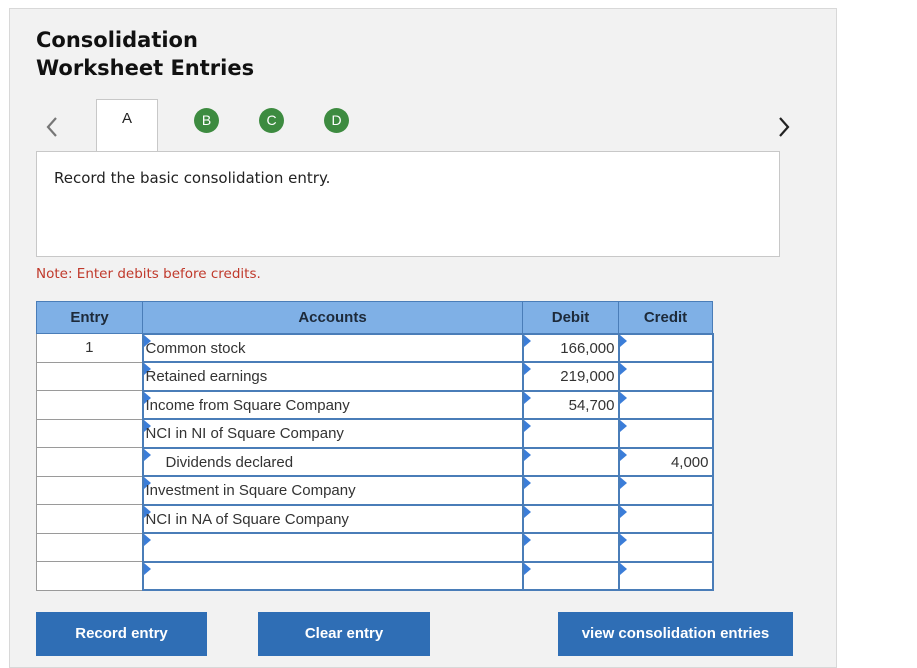 This screenshot has width=917, height=668. What do you see at coordinates (408, 204) in the screenshot?
I see `prompt-box: Record the basic consolidation entry.` at bounding box center [408, 204].